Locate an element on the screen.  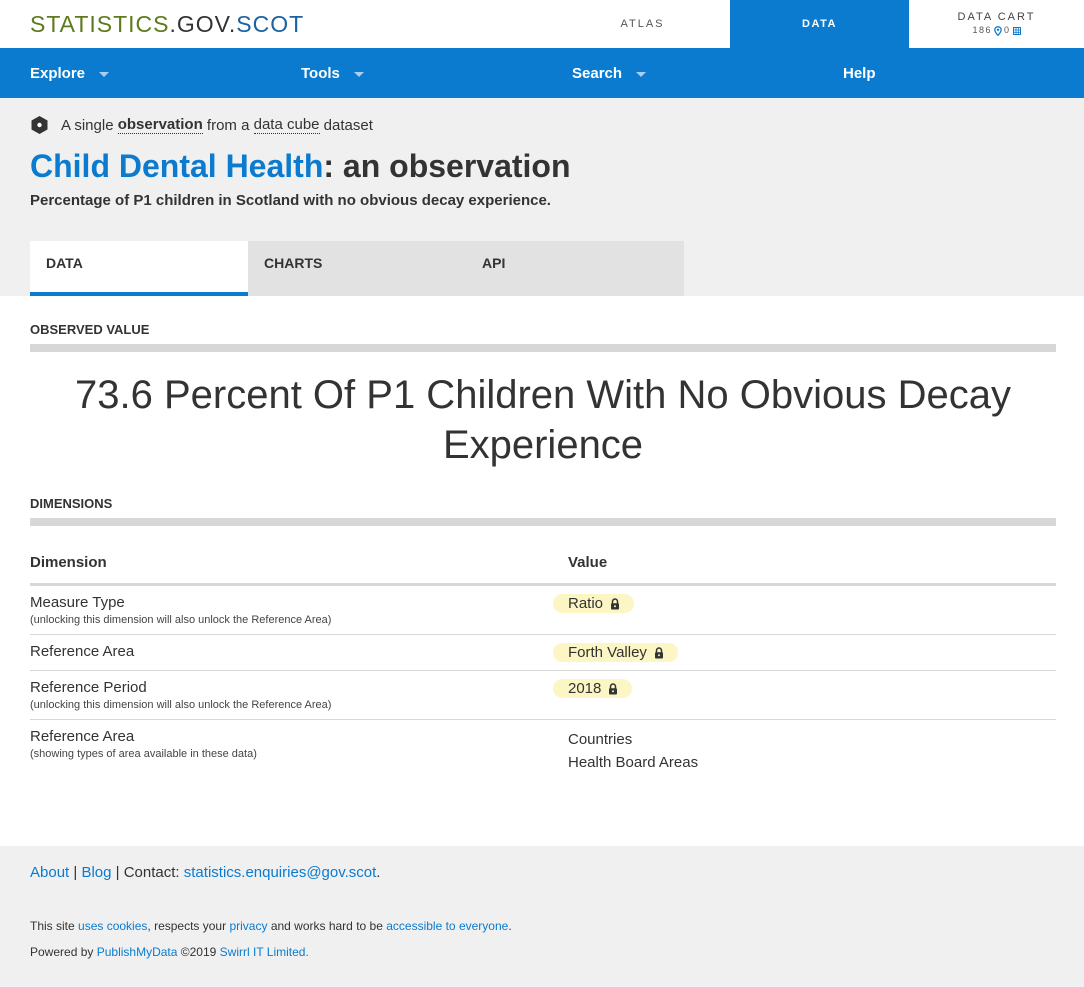
column-header-dimension: Dimension is located at coordinates (299, 564).